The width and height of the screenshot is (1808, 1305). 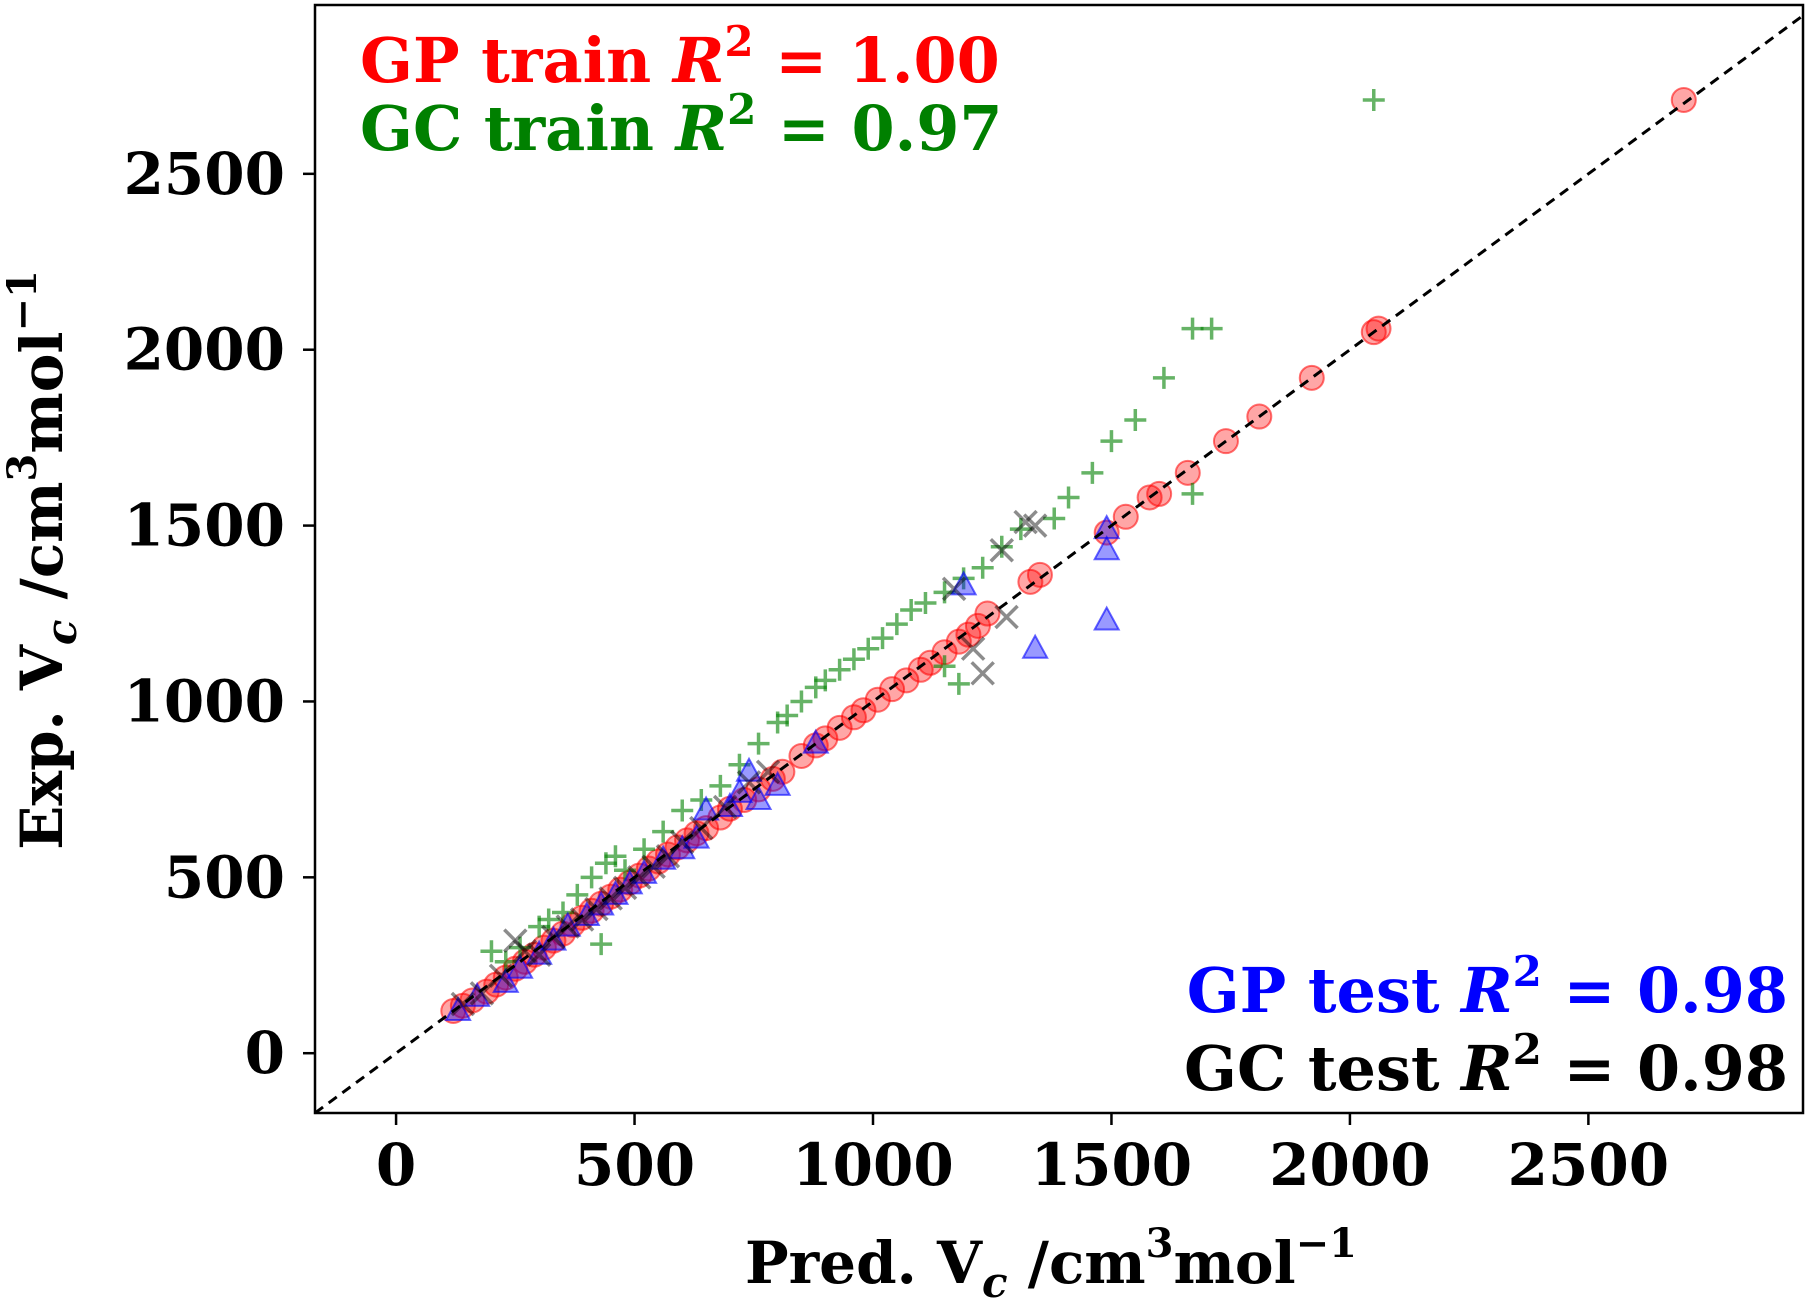 I want to click on x-tick-label: 1500, so click(x=1111, y=1165).